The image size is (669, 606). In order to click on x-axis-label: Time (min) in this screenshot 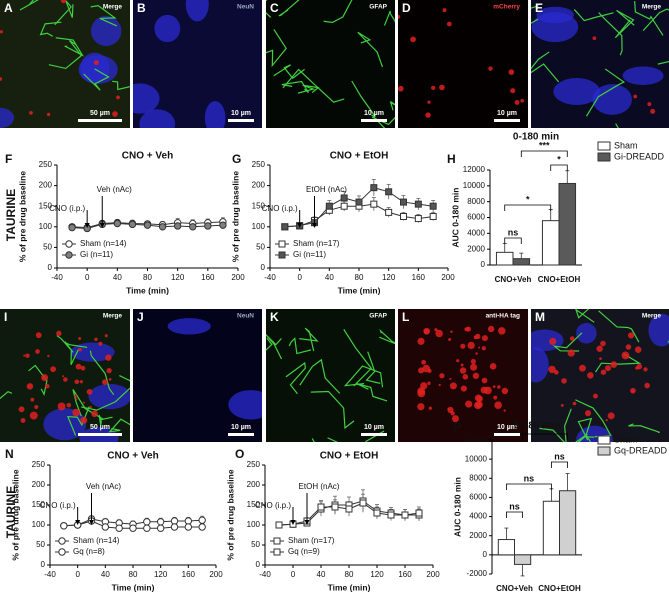, I will do `click(349, 587)`.